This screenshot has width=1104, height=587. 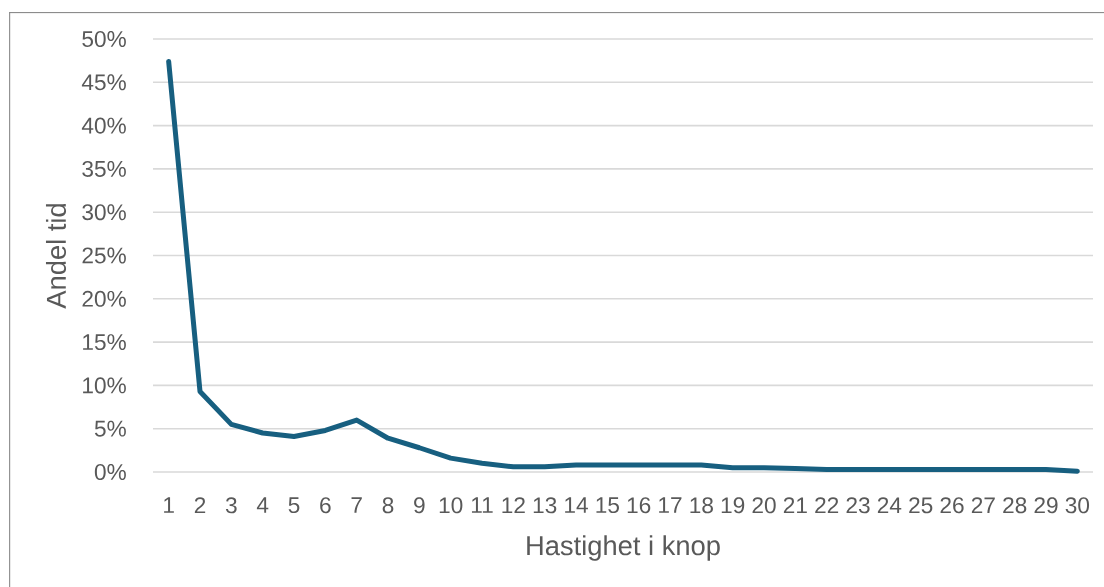 What do you see at coordinates (104, 39) in the screenshot?
I see `y-tick-label: 50%` at bounding box center [104, 39].